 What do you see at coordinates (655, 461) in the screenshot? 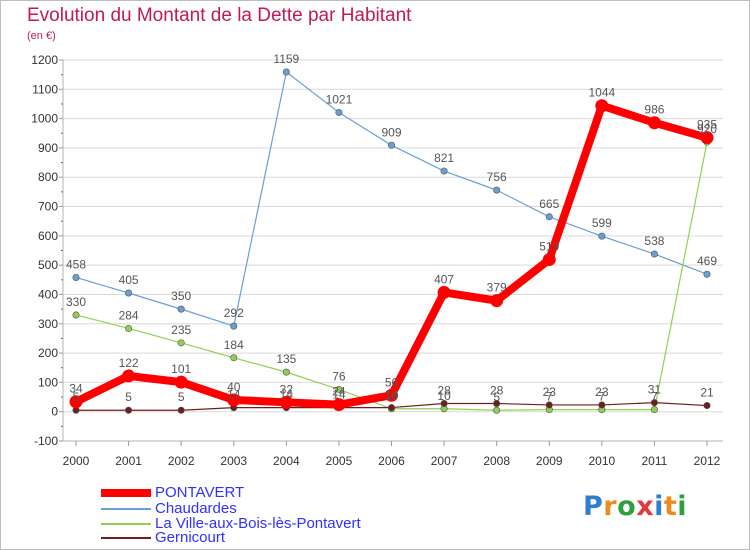
I see `x-tick-label: 2011` at bounding box center [655, 461].